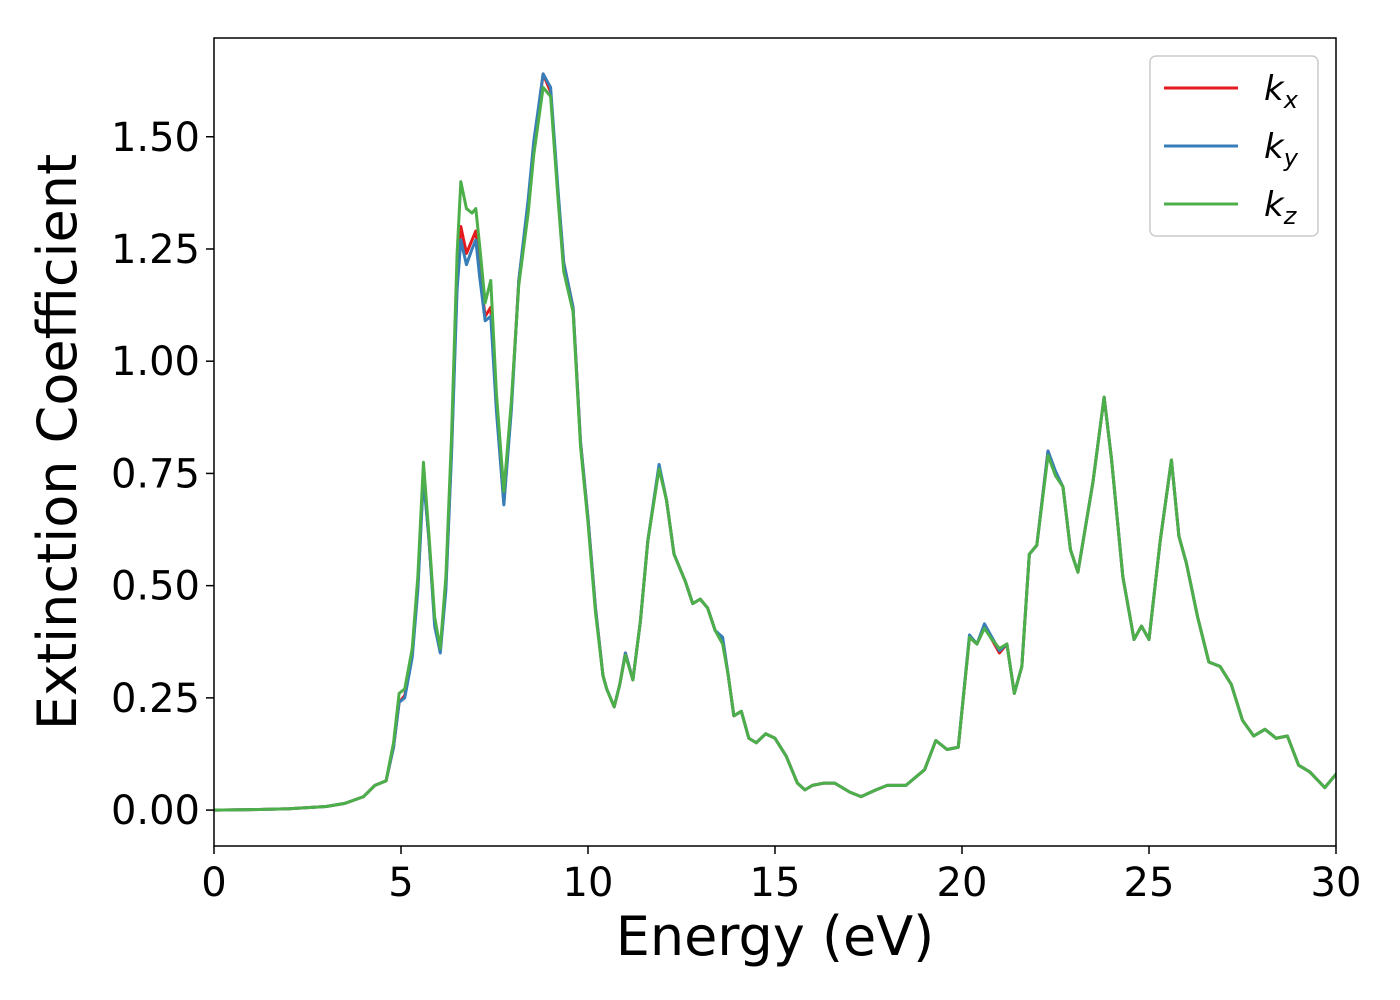  Describe the element at coordinates (213, 883) in the screenshot. I see `x-tick-label: 0` at that location.